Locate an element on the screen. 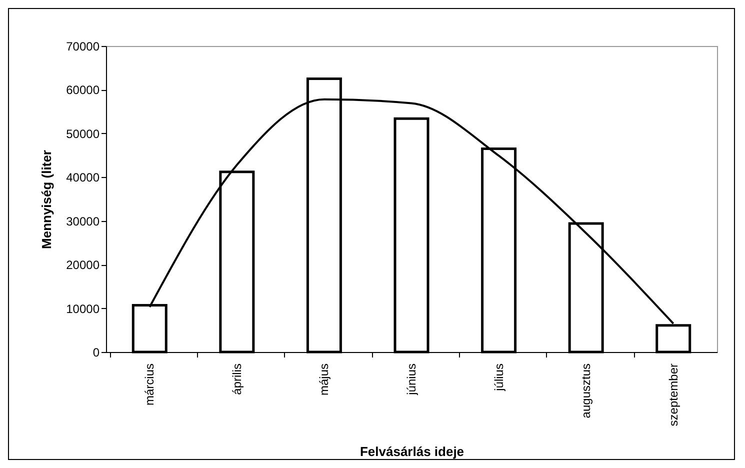  y-axis-title: Mennyiség (liter is located at coordinates (46, 199).